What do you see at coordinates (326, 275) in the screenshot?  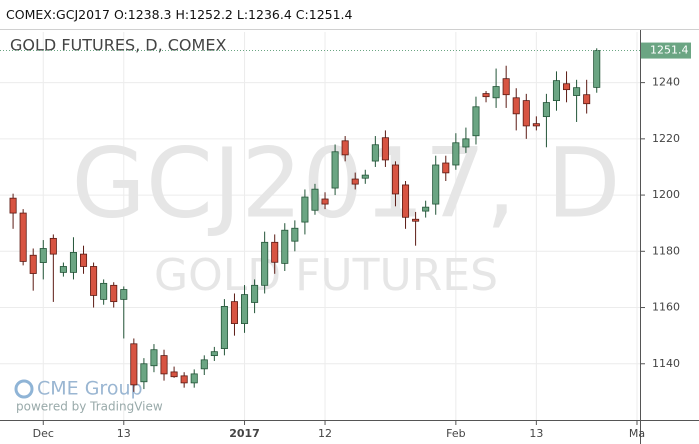 I see `watermark-subtitle: GOLD FUTURES` at bounding box center [326, 275].